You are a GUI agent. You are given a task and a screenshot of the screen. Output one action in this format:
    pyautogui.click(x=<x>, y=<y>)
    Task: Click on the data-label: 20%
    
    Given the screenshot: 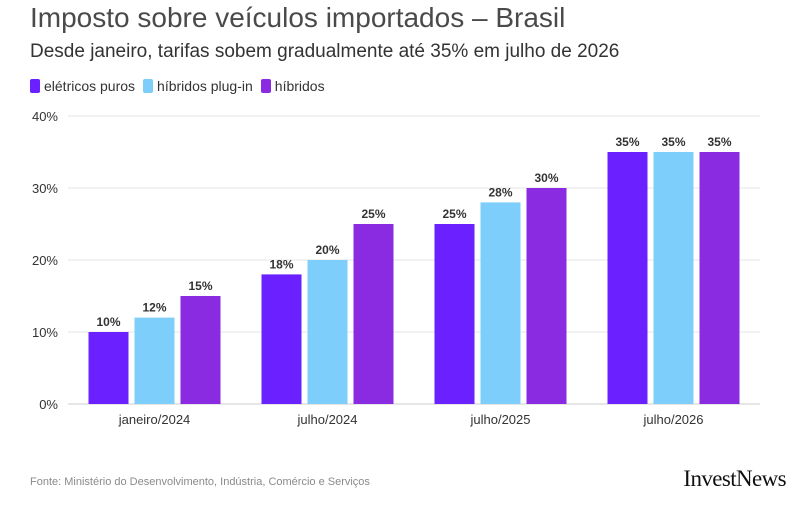 What is the action you would take?
    pyautogui.click(x=327, y=250)
    